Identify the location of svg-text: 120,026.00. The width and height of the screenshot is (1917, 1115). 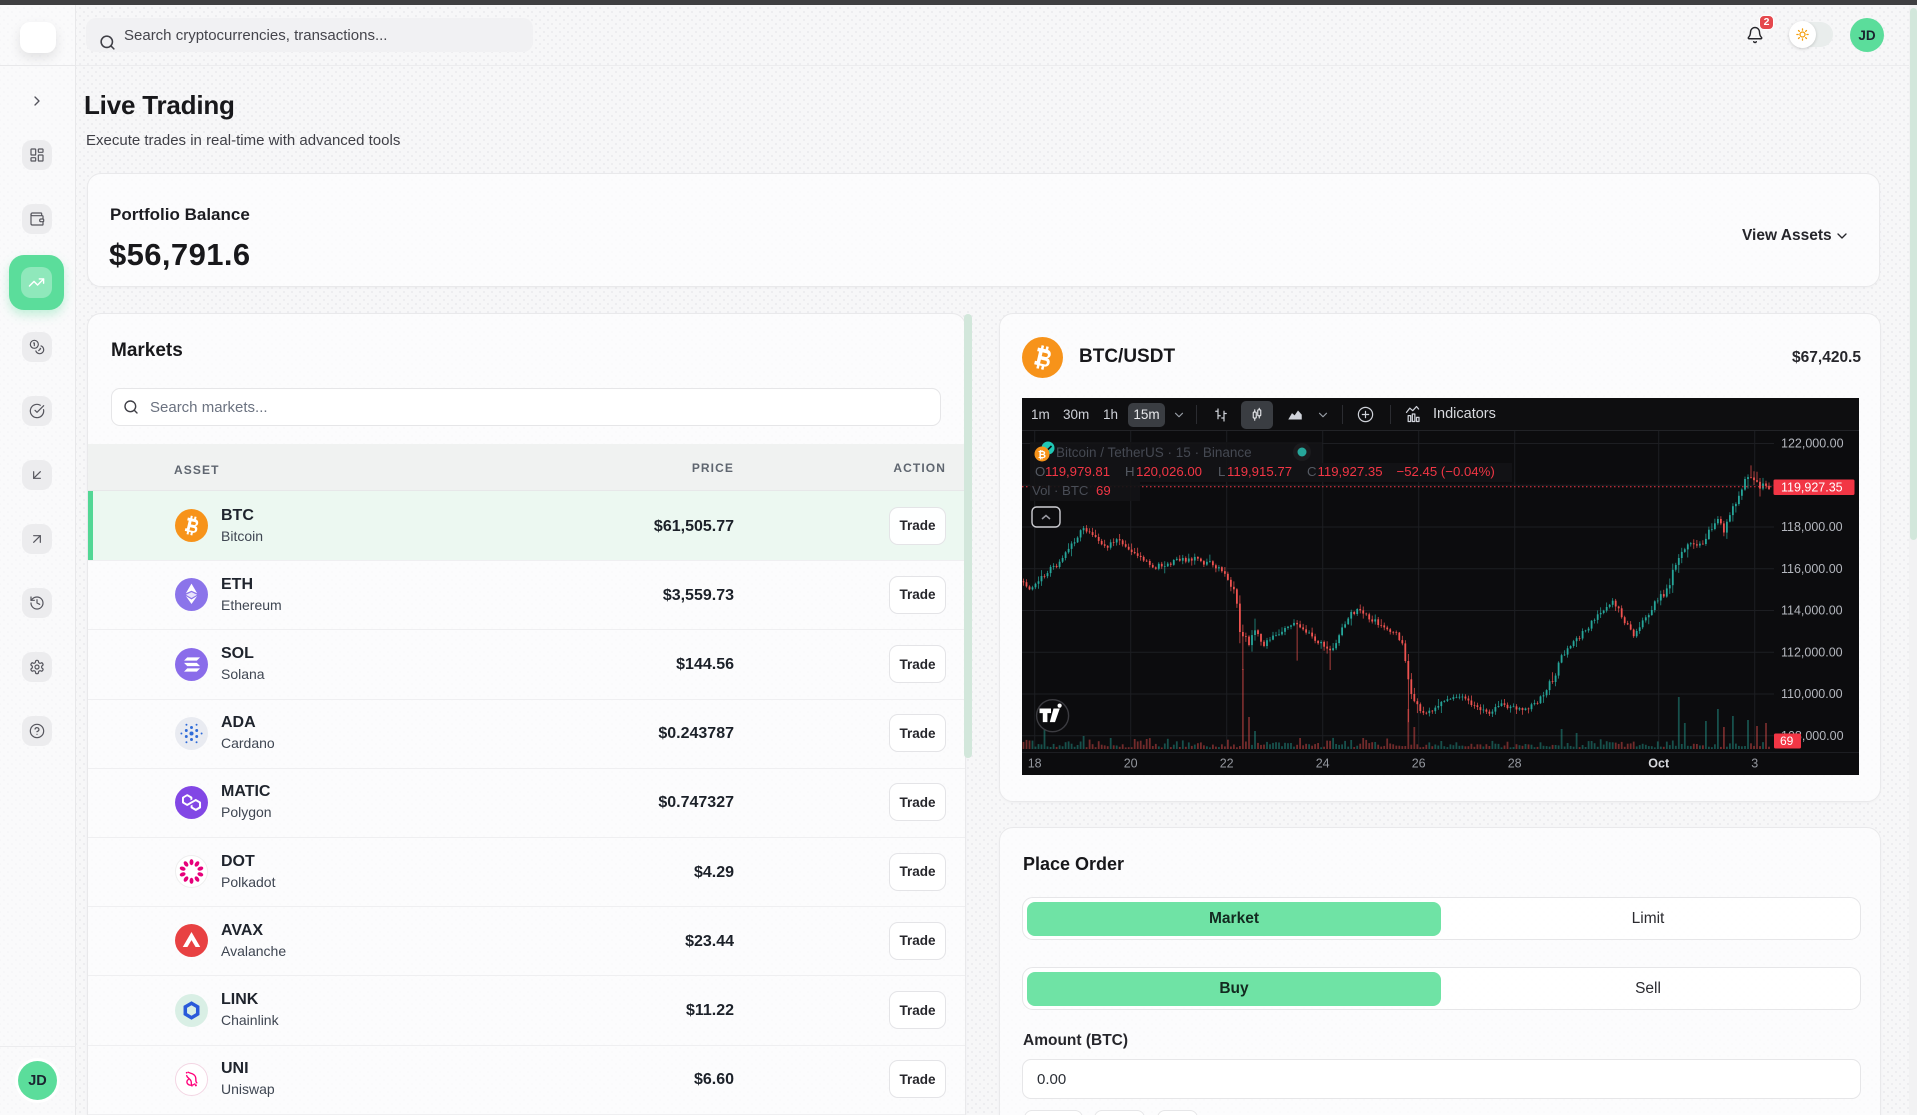
(1169, 471).